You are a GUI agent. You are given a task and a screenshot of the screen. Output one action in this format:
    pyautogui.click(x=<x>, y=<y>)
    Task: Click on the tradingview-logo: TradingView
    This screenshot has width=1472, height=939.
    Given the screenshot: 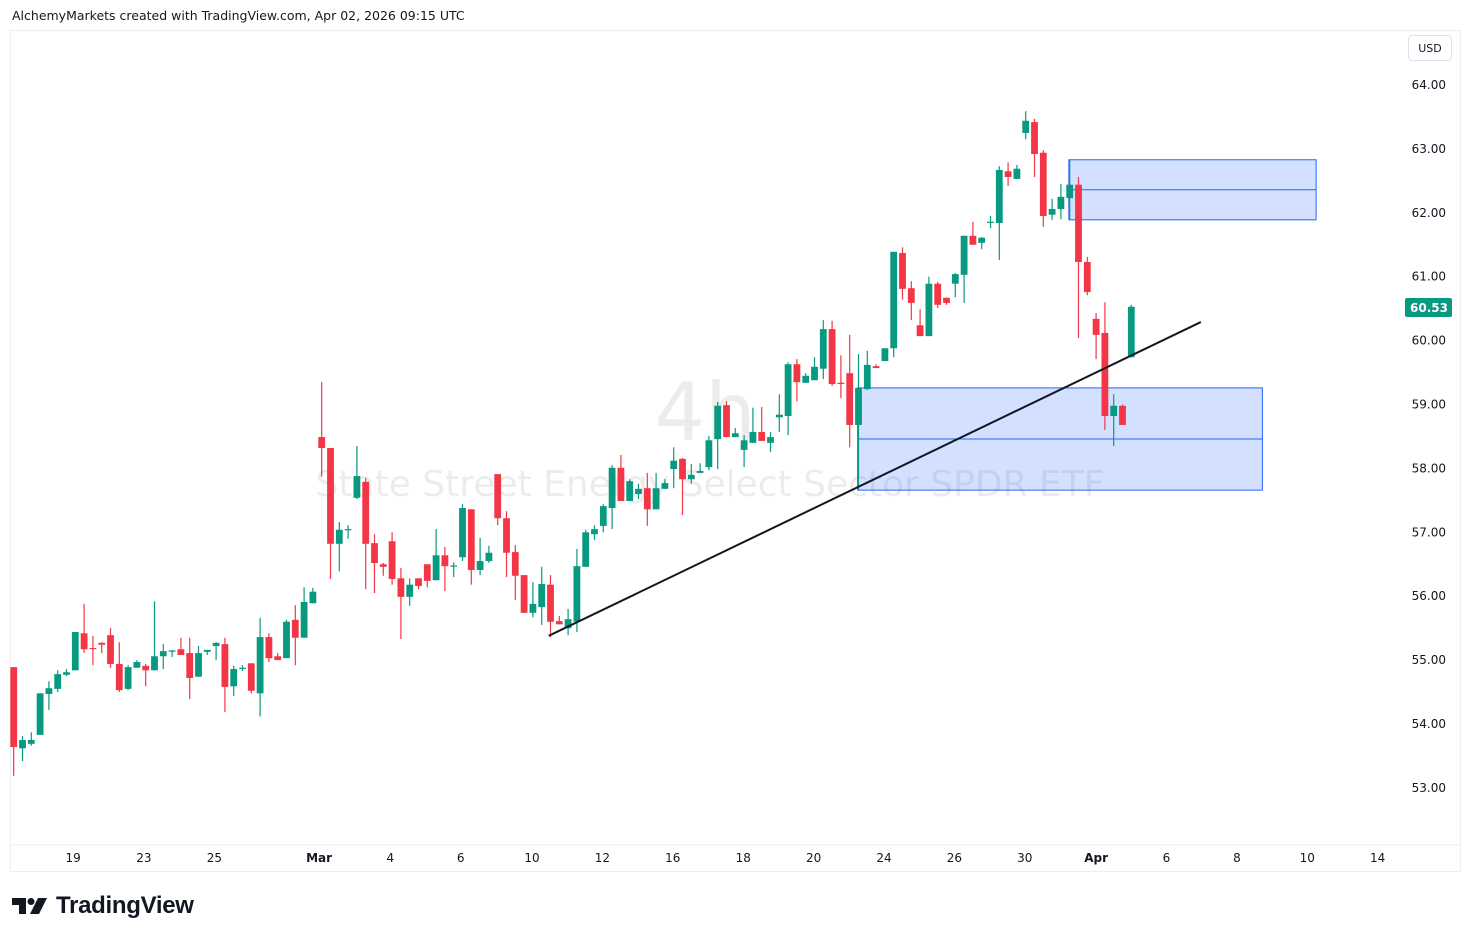 What is the action you would take?
    pyautogui.click(x=103, y=906)
    